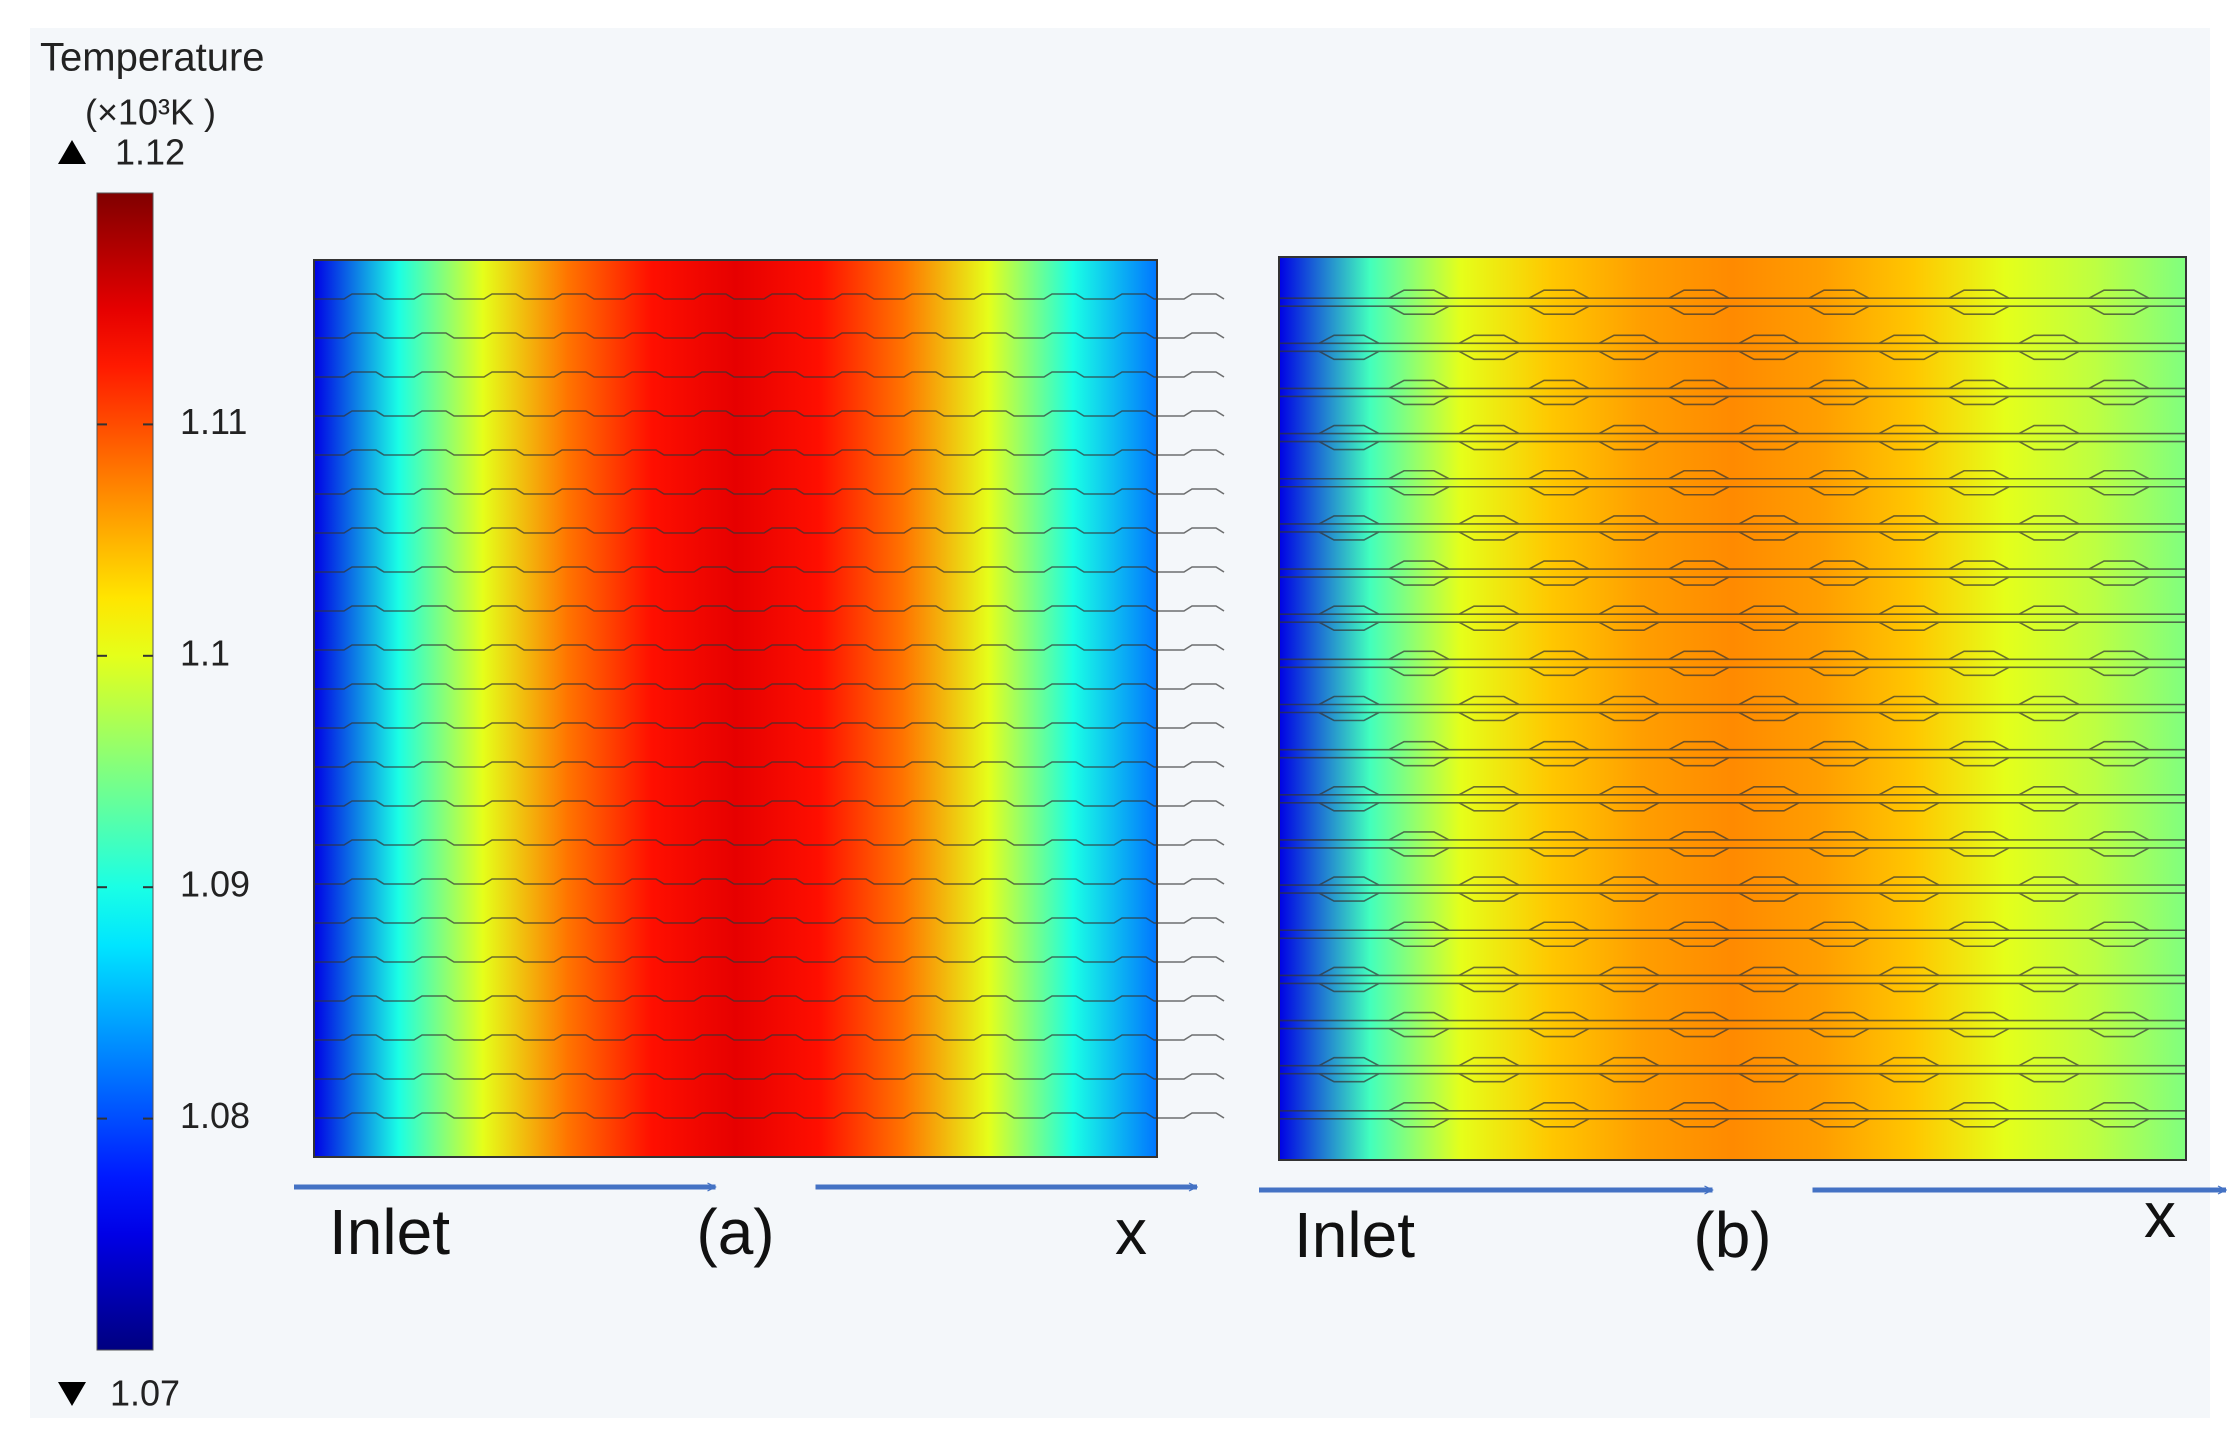 The height and width of the screenshot is (1444, 2236). What do you see at coordinates (145, 1393) in the screenshot?
I see `colorbar-min-label: 1.07` at bounding box center [145, 1393].